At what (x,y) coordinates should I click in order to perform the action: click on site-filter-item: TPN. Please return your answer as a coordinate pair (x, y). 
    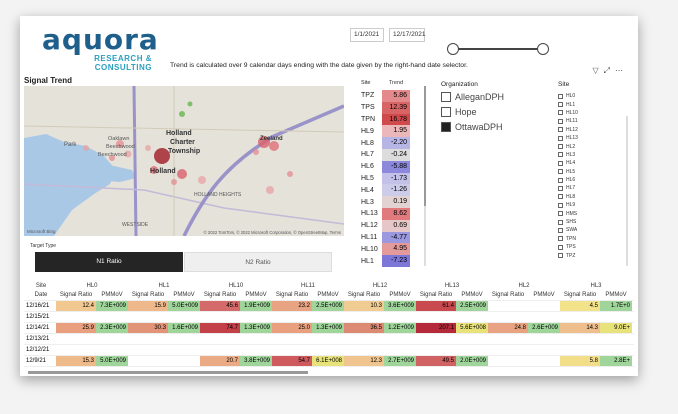
    Looking at the image, I should click on (568, 239).